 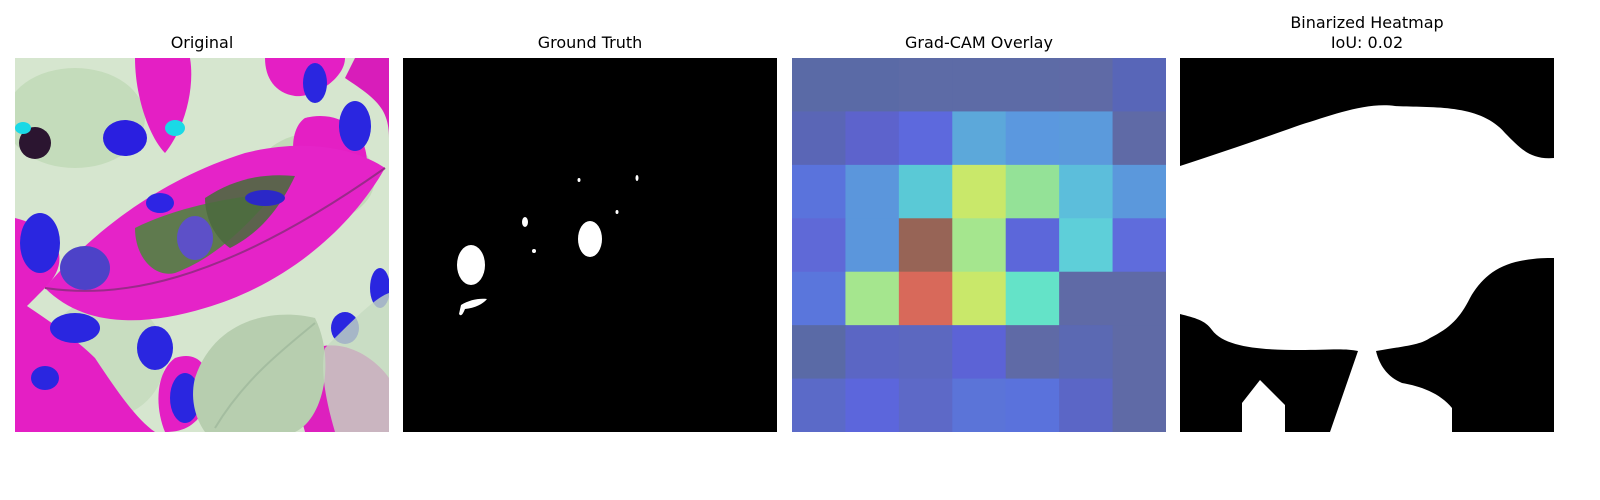 I want to click on panel-title: Original, so click(x=202, y=42).